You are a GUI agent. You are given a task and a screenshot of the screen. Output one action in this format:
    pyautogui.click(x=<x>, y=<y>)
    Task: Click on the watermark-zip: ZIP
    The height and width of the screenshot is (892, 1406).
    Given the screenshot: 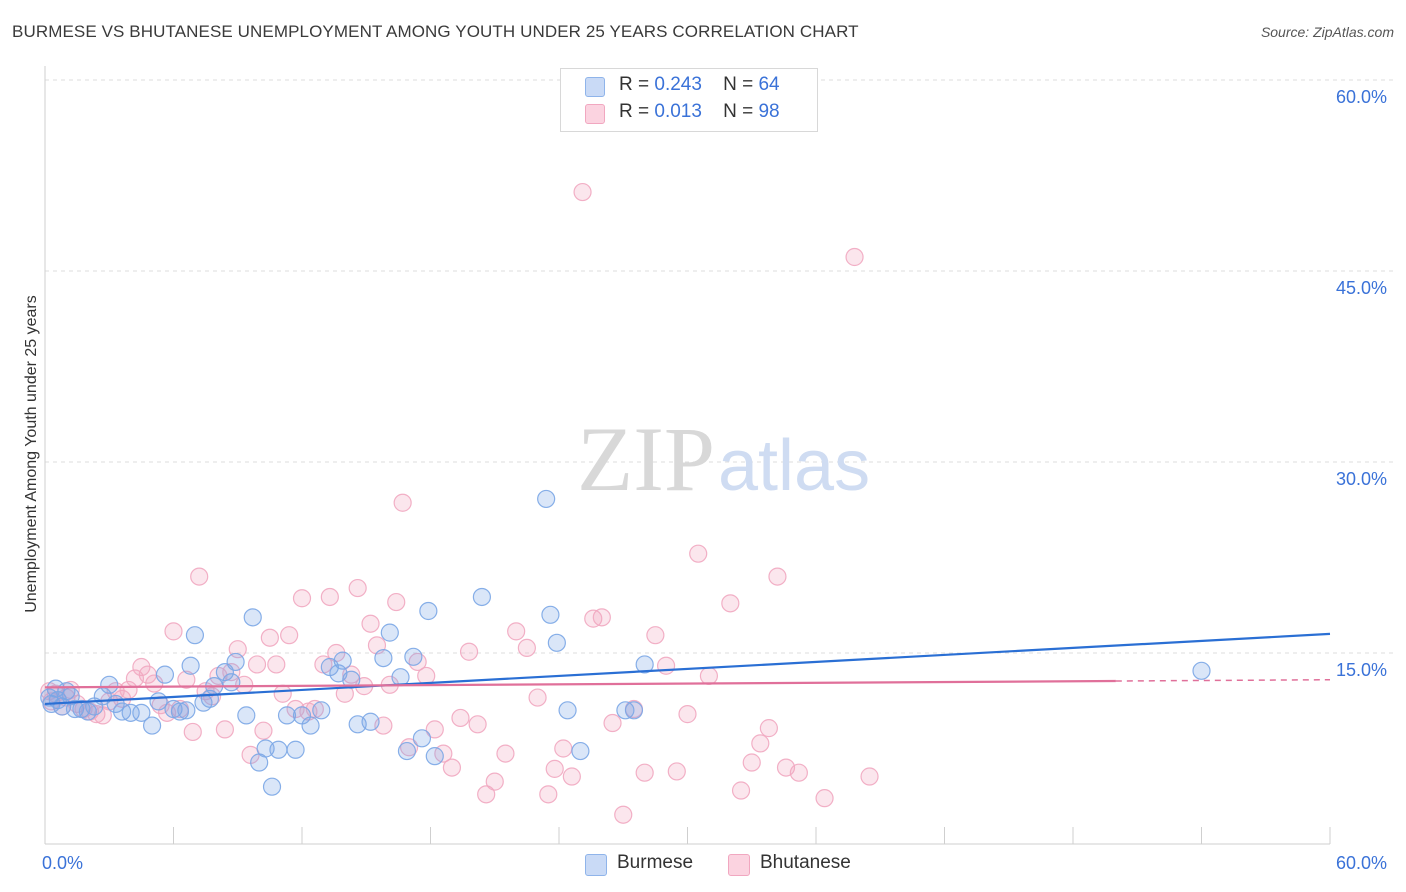 What is the action you would take?
    pyautogui.click(x=646, y=459)
    